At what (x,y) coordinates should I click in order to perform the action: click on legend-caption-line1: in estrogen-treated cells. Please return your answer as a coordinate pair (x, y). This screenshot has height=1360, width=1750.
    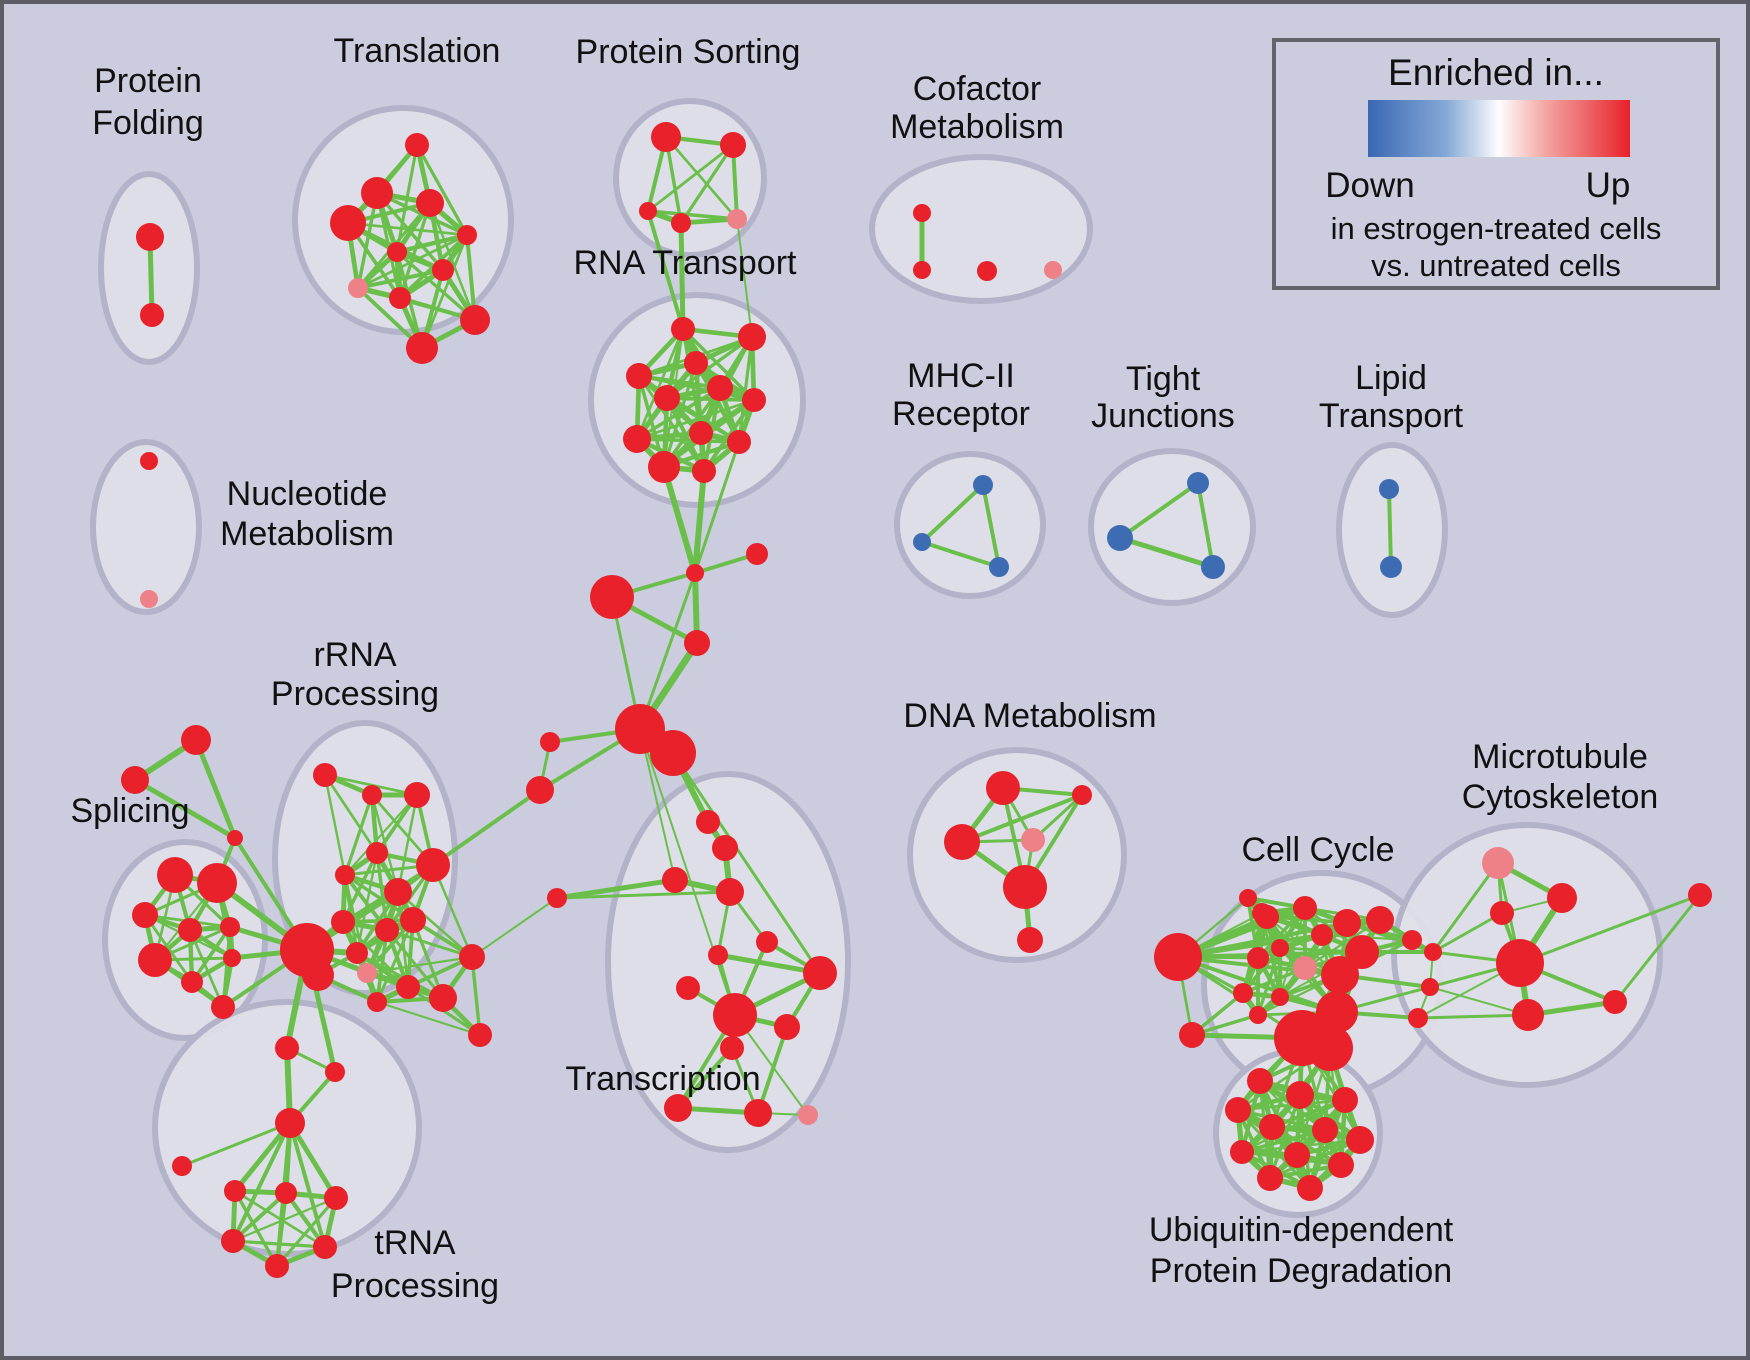
    Looking at the image, I should click on (1496, 228).